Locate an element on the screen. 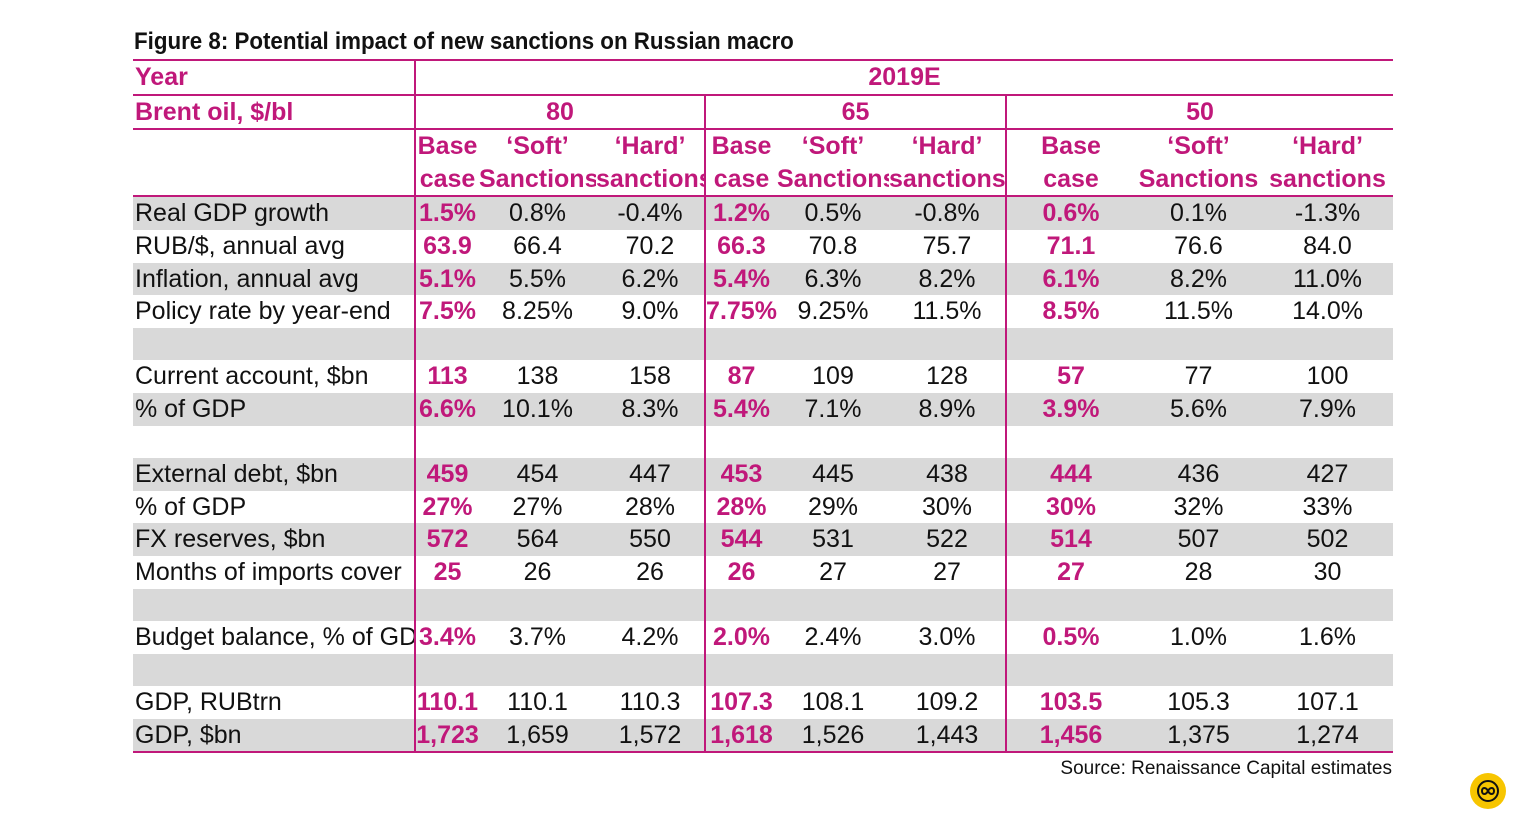 The width and height of the screenshot is (1523, 820). base-case-value: 7.75% is located at coordinates (740, 311).